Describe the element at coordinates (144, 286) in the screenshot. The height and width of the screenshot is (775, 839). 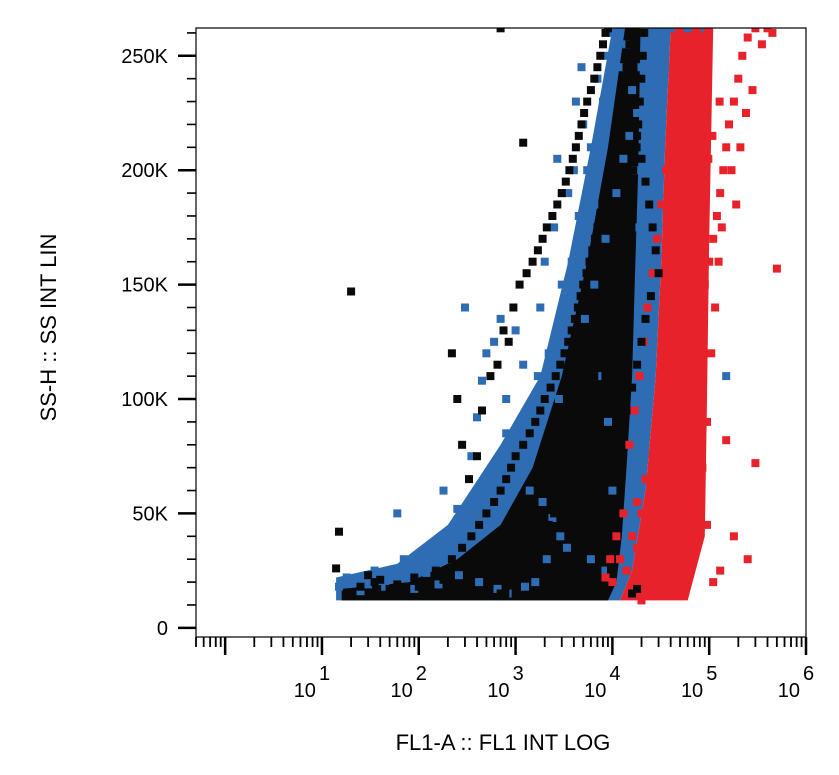
I see `y-tick-label: 150K` at that location.